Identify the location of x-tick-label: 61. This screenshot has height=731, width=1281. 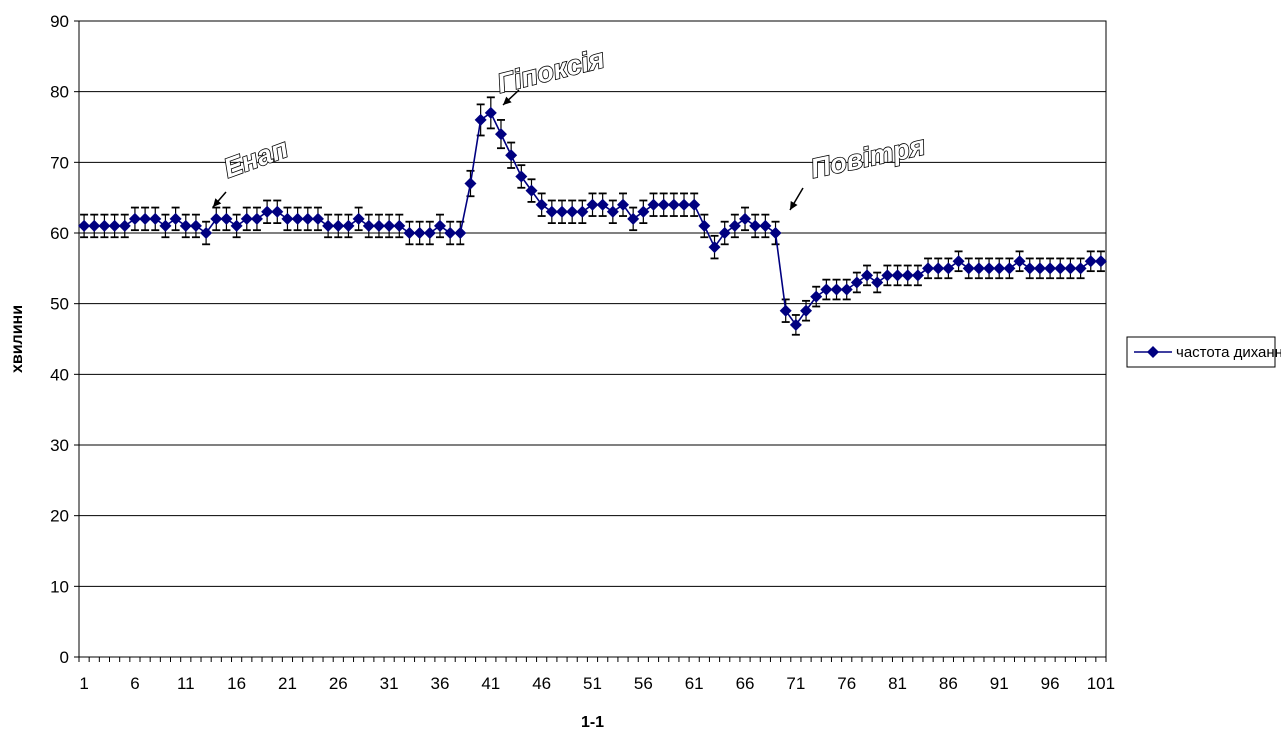
(694, 683).